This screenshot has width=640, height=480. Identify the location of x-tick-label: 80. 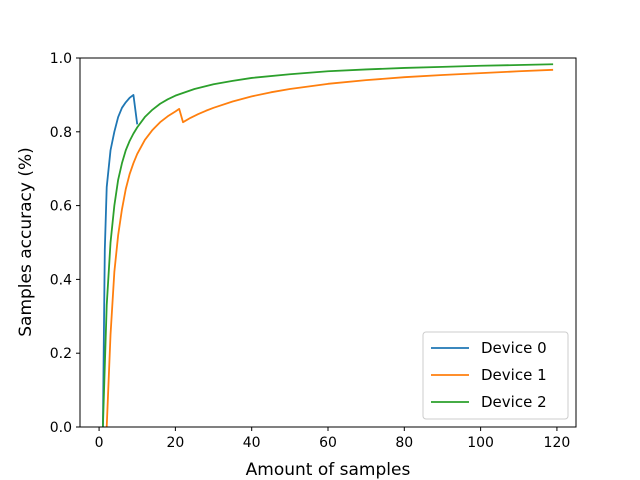
(404, 443).